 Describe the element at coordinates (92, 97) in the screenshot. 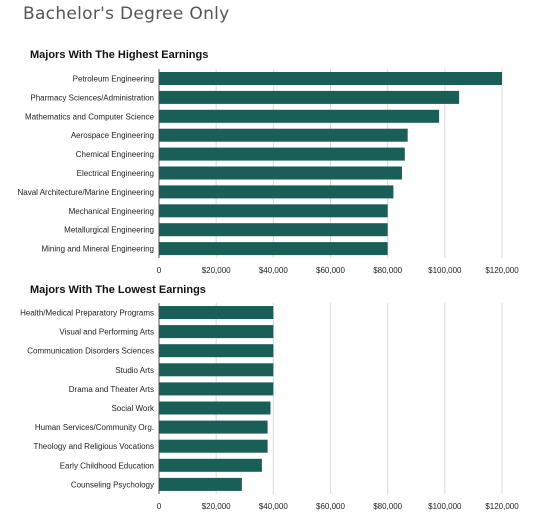

I see `category-label: Pharmacy Sciences/Administration` at that location.